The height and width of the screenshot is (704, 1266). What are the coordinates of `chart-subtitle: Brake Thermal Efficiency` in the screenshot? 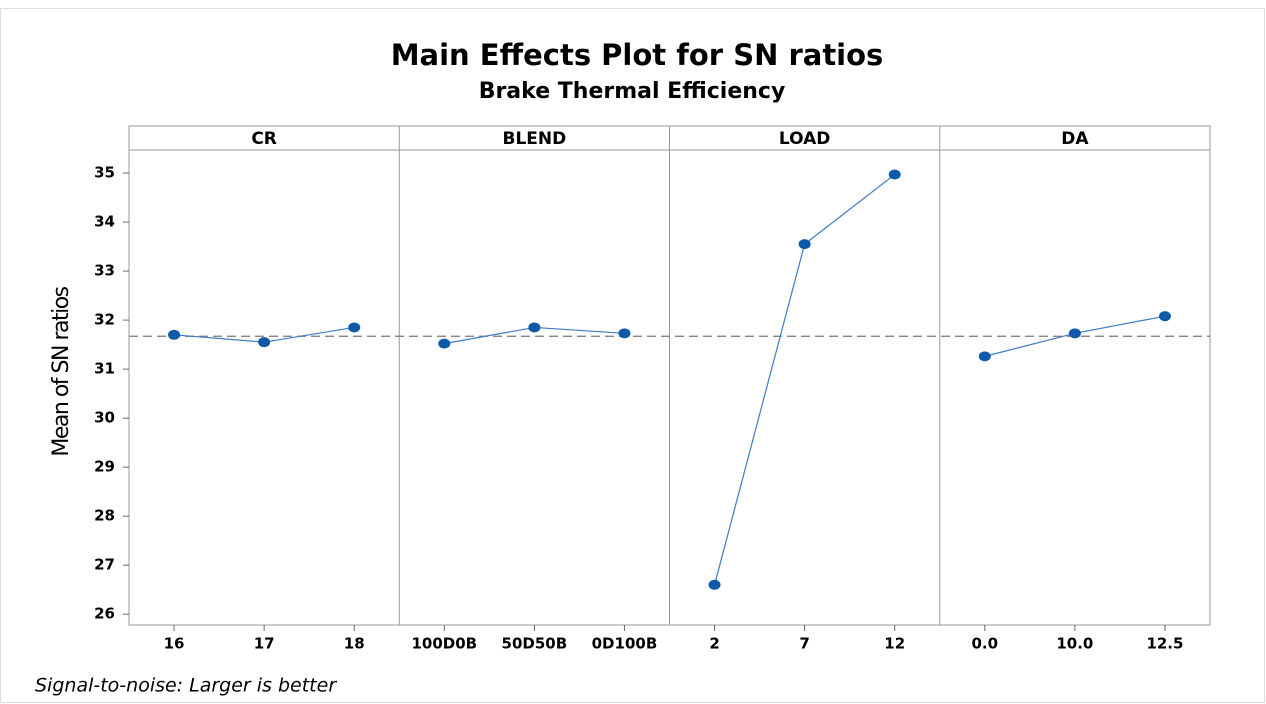 It's located at (632, 91).